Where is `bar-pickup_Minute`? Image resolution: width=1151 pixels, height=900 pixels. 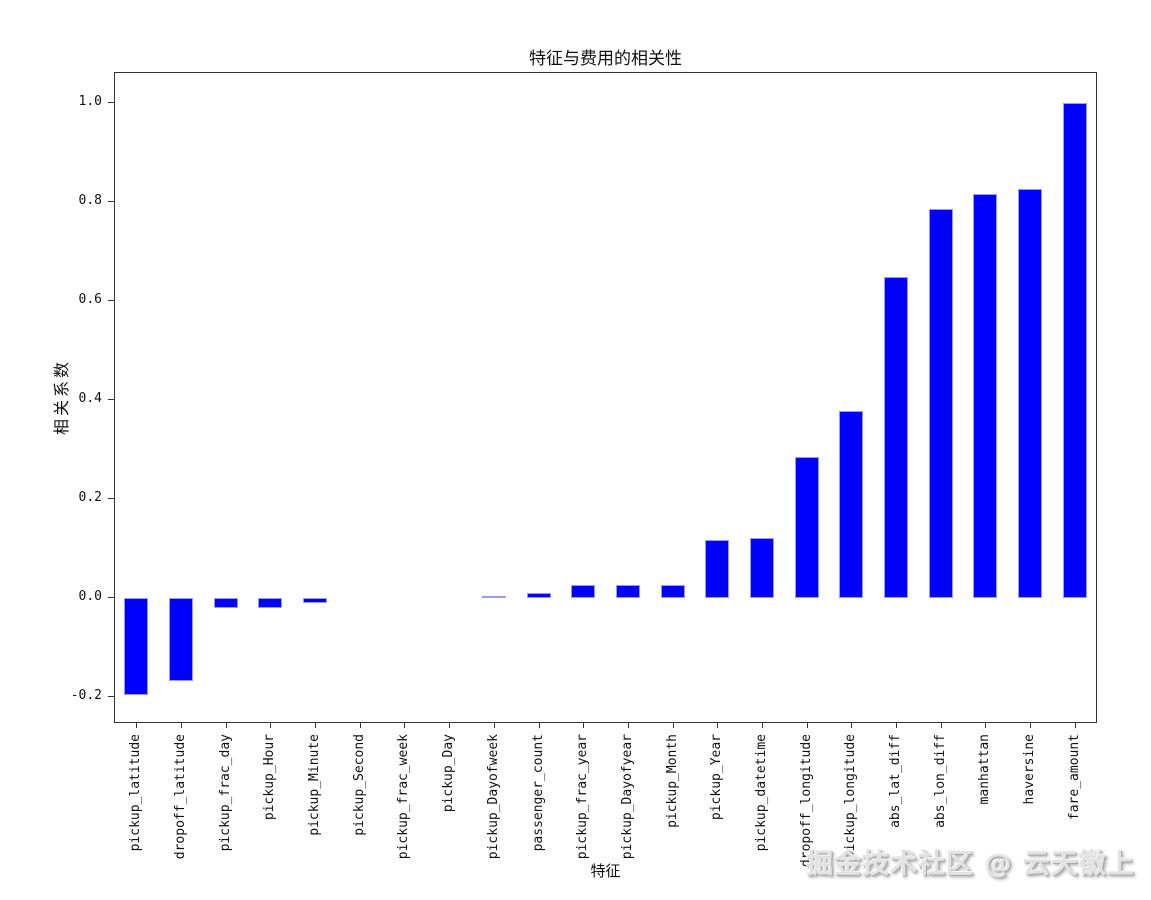
bar-pickup_Minute is located at coordinates (315, 600).